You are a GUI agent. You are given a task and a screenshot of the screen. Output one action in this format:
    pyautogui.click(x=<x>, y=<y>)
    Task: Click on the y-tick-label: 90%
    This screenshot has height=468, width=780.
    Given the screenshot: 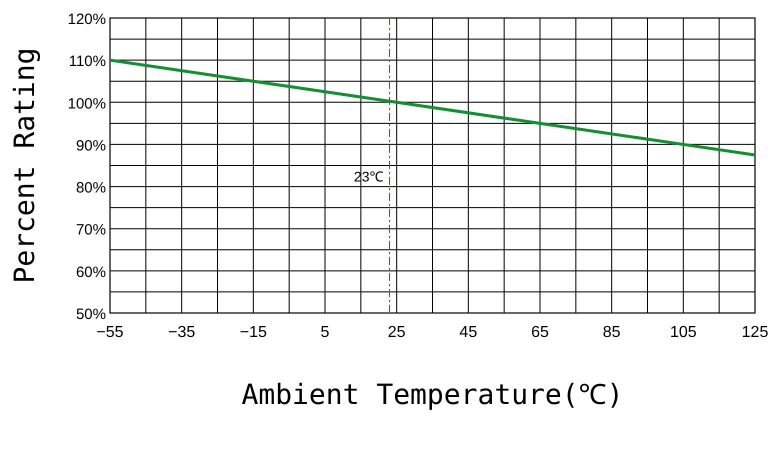 What is the action you would take?
    pyautogui.click(x=91, y=145)
    